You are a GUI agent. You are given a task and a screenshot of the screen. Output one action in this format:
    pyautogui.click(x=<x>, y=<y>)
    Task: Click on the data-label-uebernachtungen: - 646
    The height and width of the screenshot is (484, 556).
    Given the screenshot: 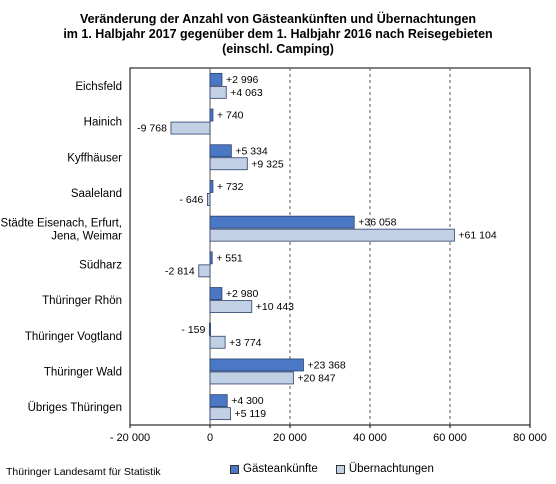 What is the action you would take?
    pyautogui.click(x=191, y=200)
    